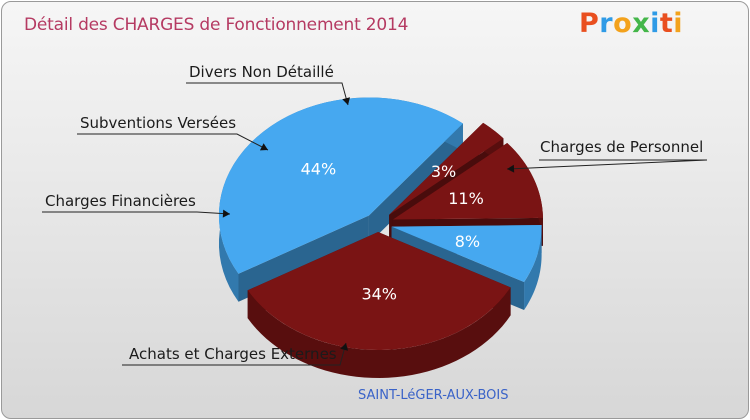 Image resolution: width=750 pixels, height=420 pixels. I want to click on logo-letter: x, so click(641, 23).